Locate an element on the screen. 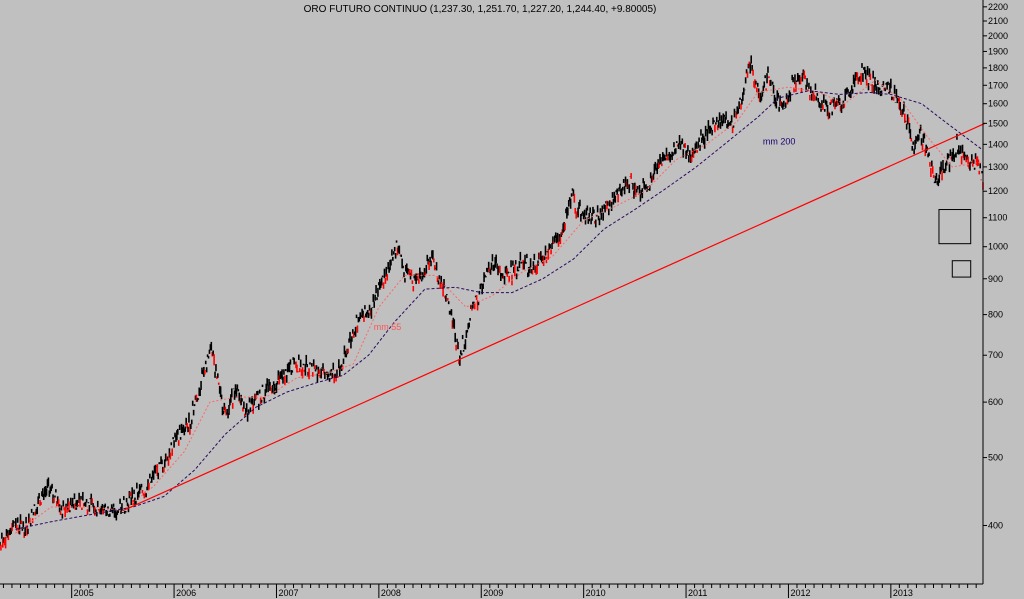 Image resolution: width=1024 pixels, height=599 pixels. x-tick-label: 2012 is located at coordinates (800, 593).